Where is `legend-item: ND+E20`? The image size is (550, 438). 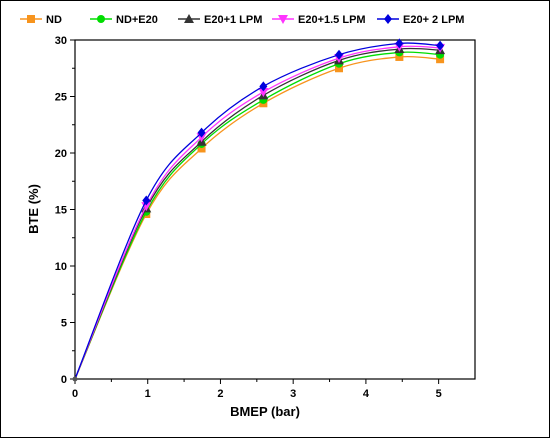 legend-item: ND+E20 is located at coordinates (124, 20).